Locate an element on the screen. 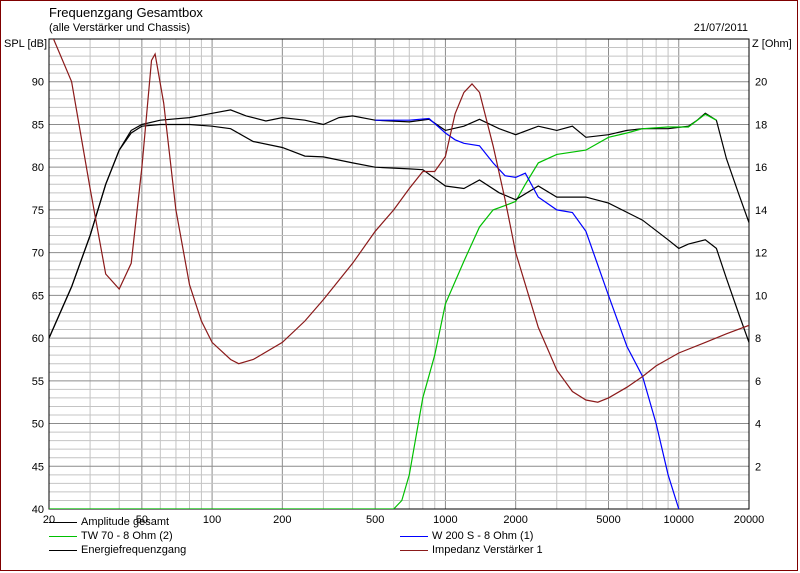 This screenshot has height=573, width=800. legend-label: Impedanz Verstärker 1 is located at coordinates (487, 550).